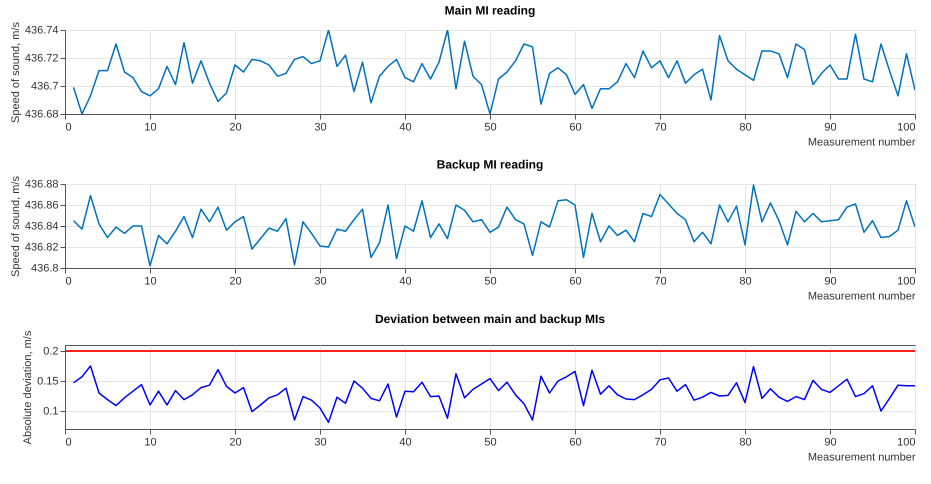  I want to click on y-tick-label: 436.82, so click(41, 248).